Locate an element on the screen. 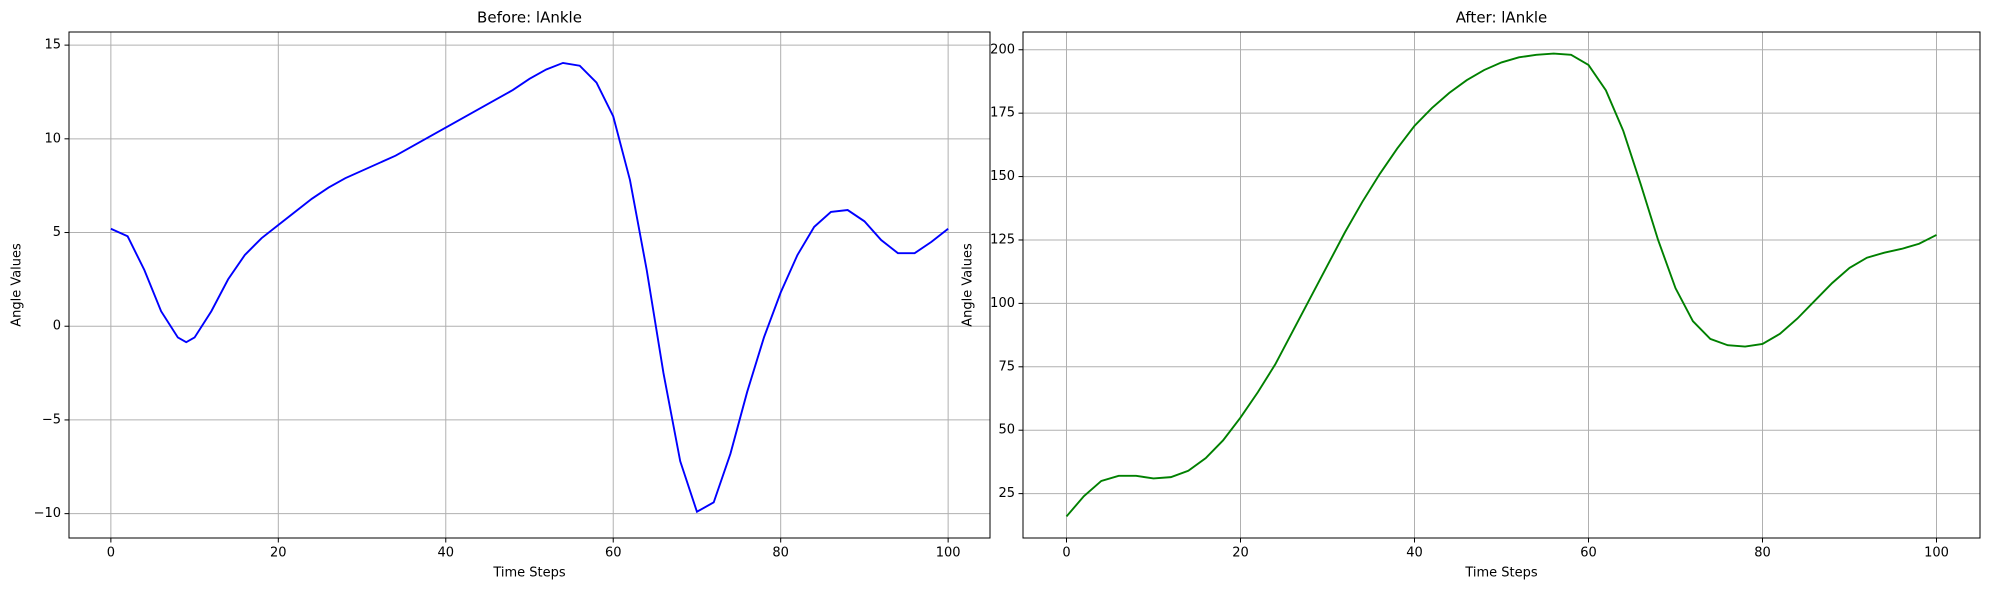  y-tick-label: 75 is located at coordinates (1006, 366).